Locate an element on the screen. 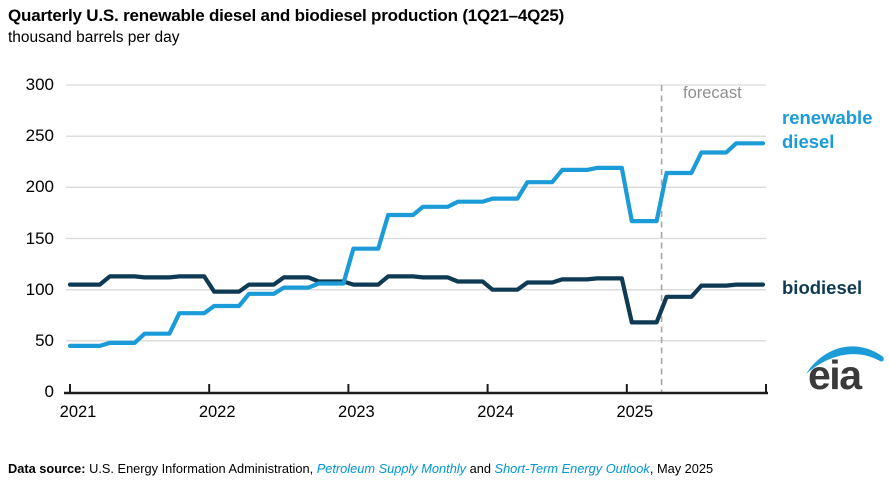 Image resolution: width=890 pixels, height=485 pixels. x-axis-label: 2022 is located at coordinates (217, 412).